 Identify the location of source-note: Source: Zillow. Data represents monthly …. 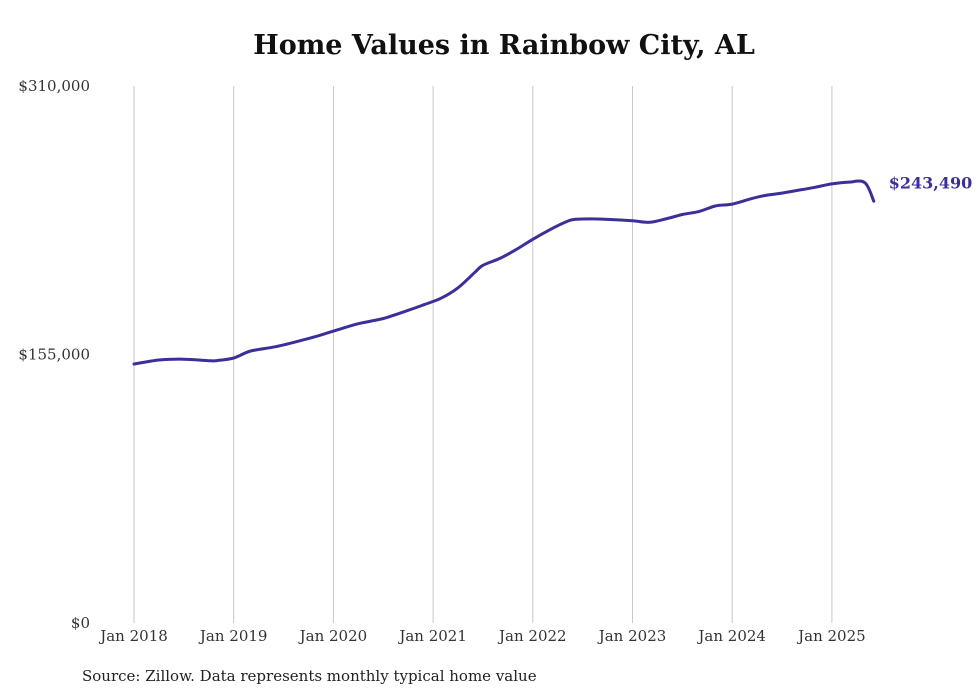
(309, 676).